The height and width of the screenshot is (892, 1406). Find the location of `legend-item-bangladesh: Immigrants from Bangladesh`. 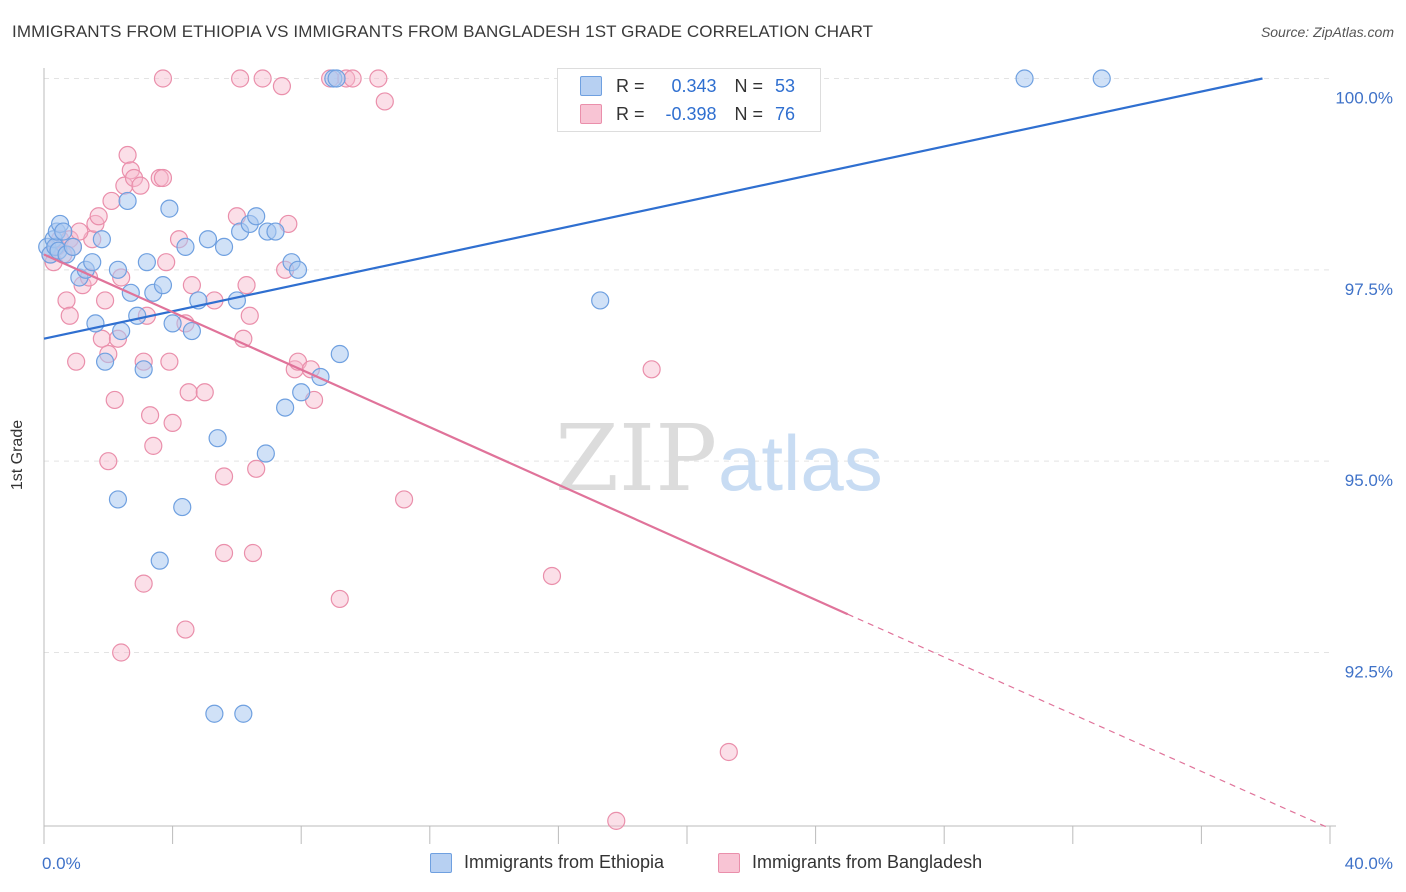

legend-item-bangladesh: Immigrants from Bangladesh is located at coordinates (850, 862).